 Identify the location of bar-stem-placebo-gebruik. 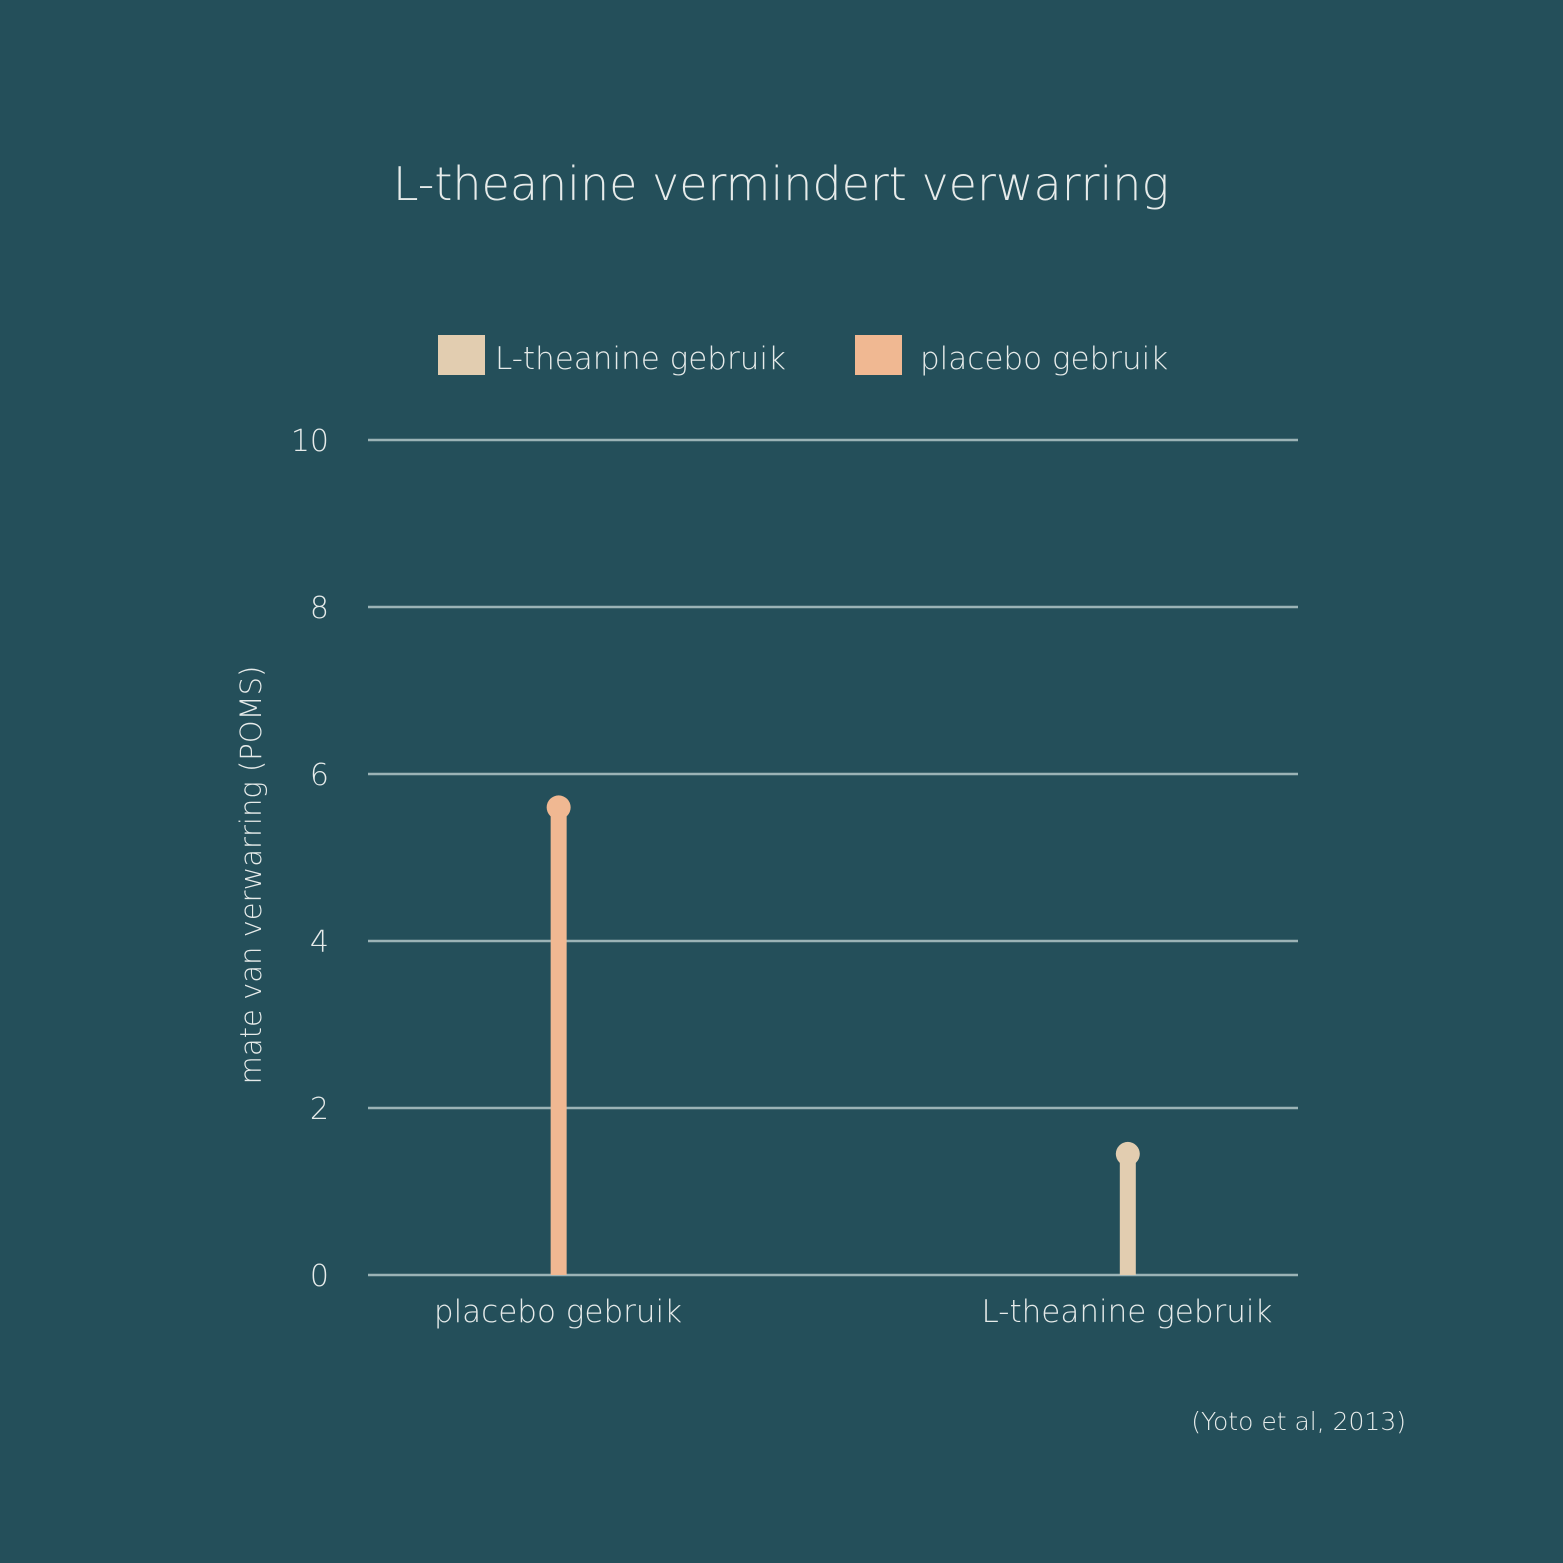
(558, 1041).